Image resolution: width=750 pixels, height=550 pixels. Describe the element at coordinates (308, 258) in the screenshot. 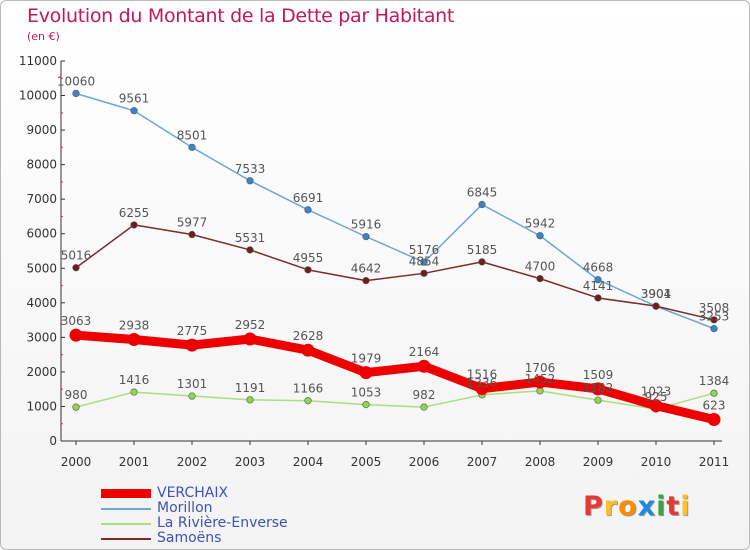

I see `data-label-samoens: 4955` at that location.